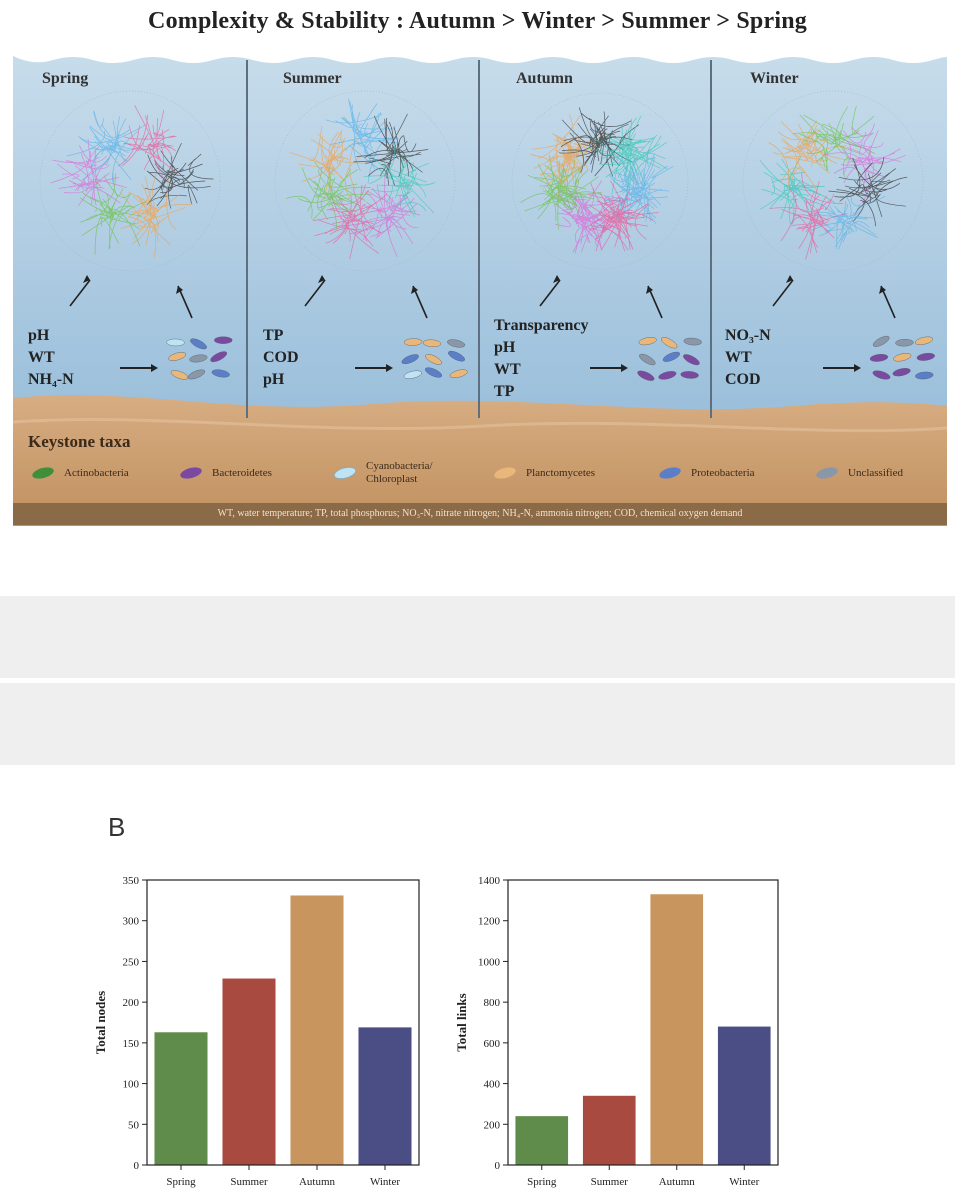  Describe the element at coordinates (489, 922) in the screenshot. I see `y-tick-label: 1200` at that location.